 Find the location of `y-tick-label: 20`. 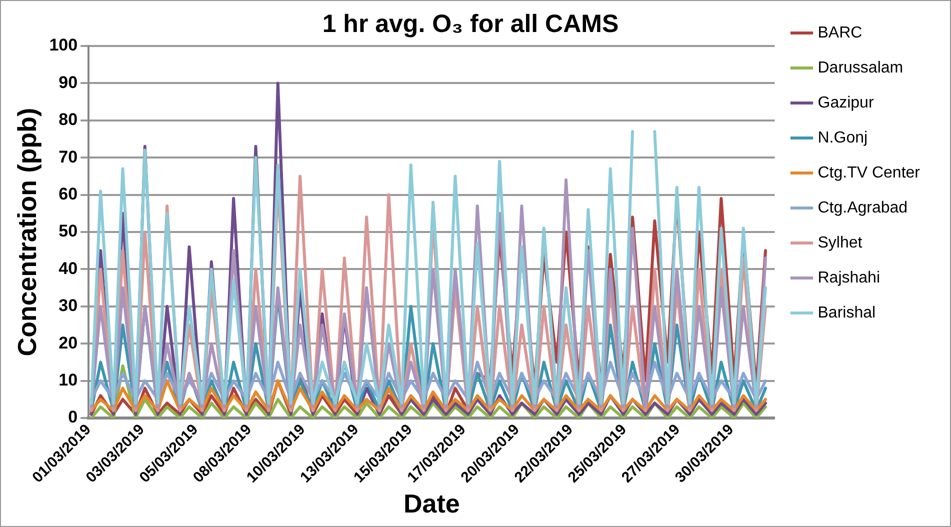

y-tick-label: 20 is located at coordinates (68, 342).